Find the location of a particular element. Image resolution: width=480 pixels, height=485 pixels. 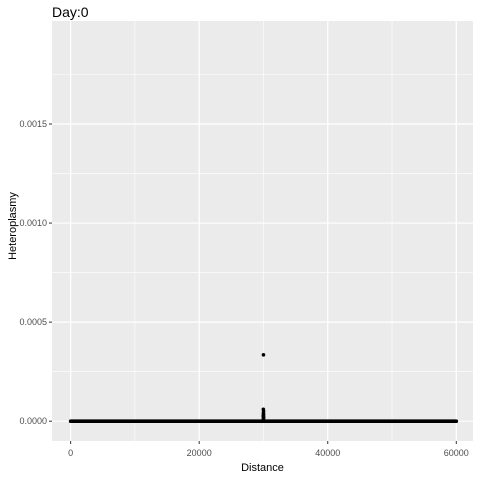

y-tick-label: 0.0015 is located at coordinates (33, 124).